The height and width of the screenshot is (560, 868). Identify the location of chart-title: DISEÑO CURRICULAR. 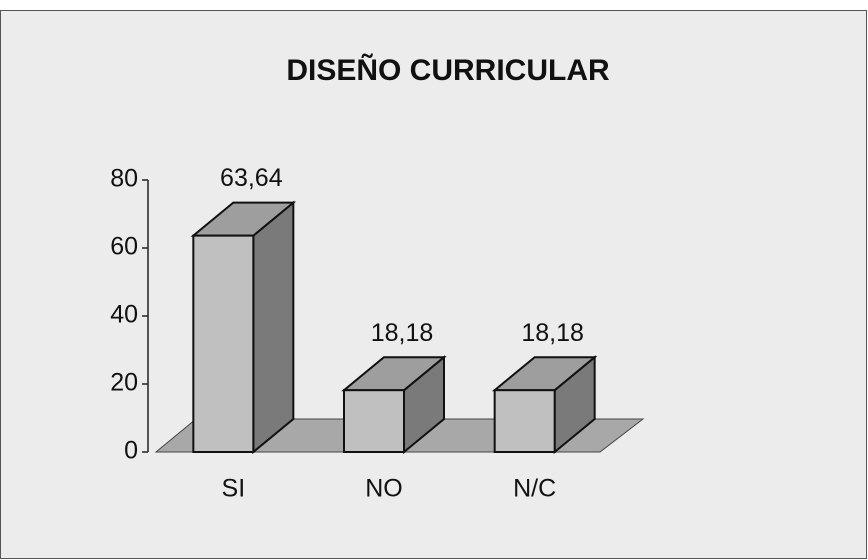
(448, 70).